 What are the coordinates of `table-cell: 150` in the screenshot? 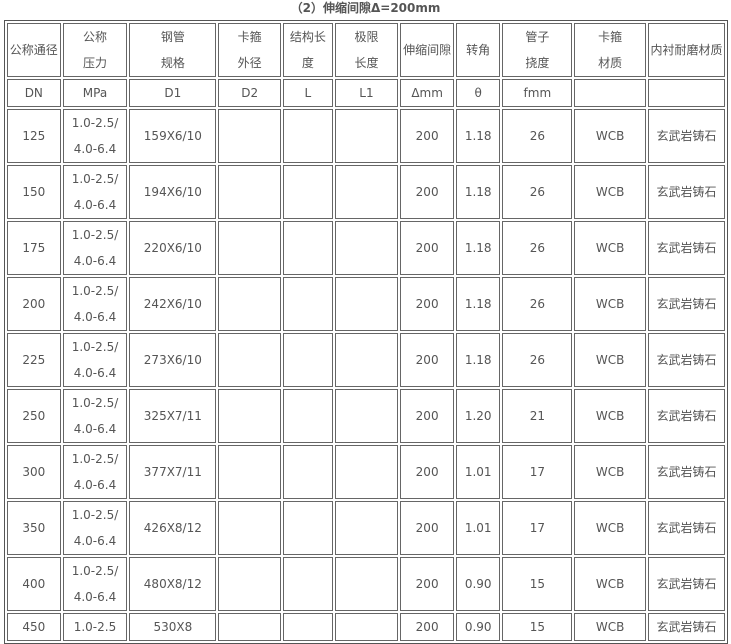 It's located at (34, 192).